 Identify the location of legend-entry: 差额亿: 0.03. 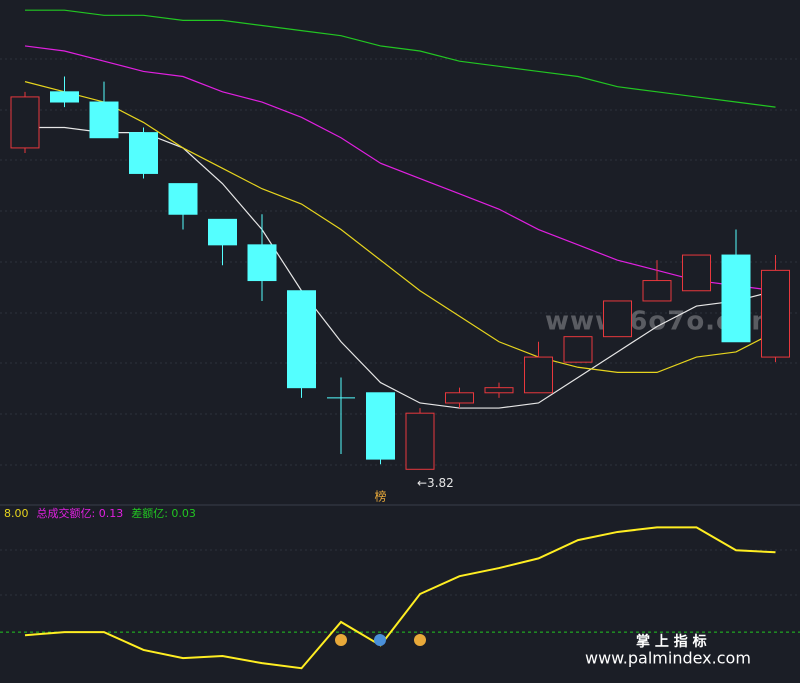
(163, 513).